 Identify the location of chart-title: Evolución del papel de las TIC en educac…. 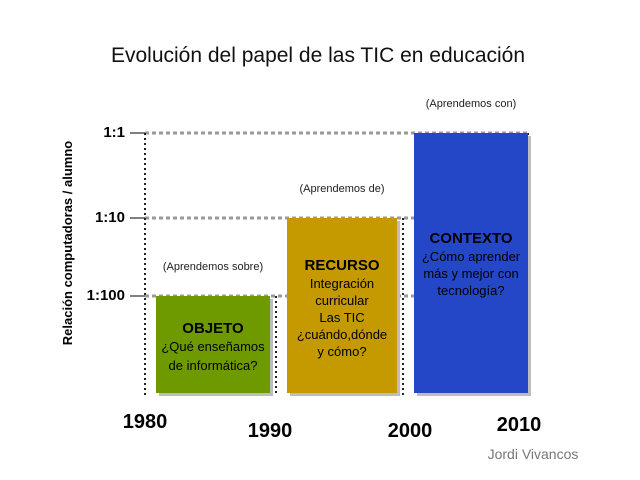
(318, 55).